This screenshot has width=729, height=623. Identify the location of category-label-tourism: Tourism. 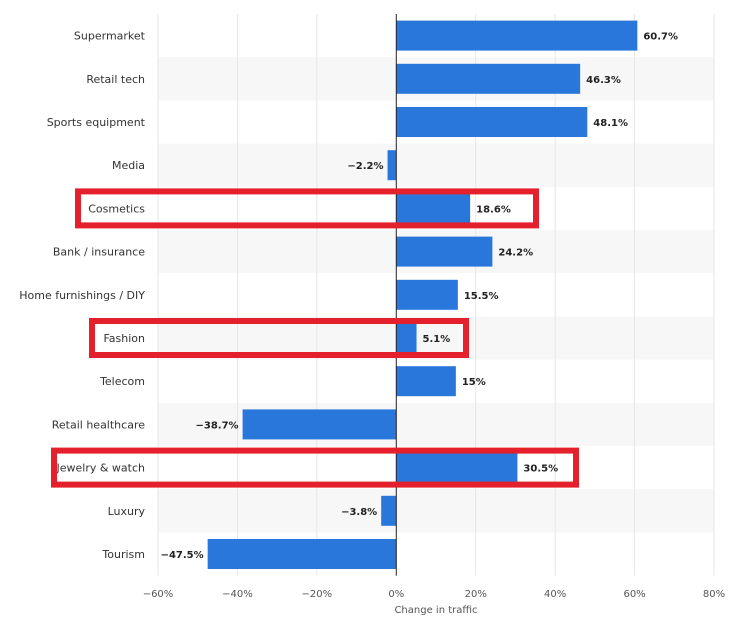
(123, 554).